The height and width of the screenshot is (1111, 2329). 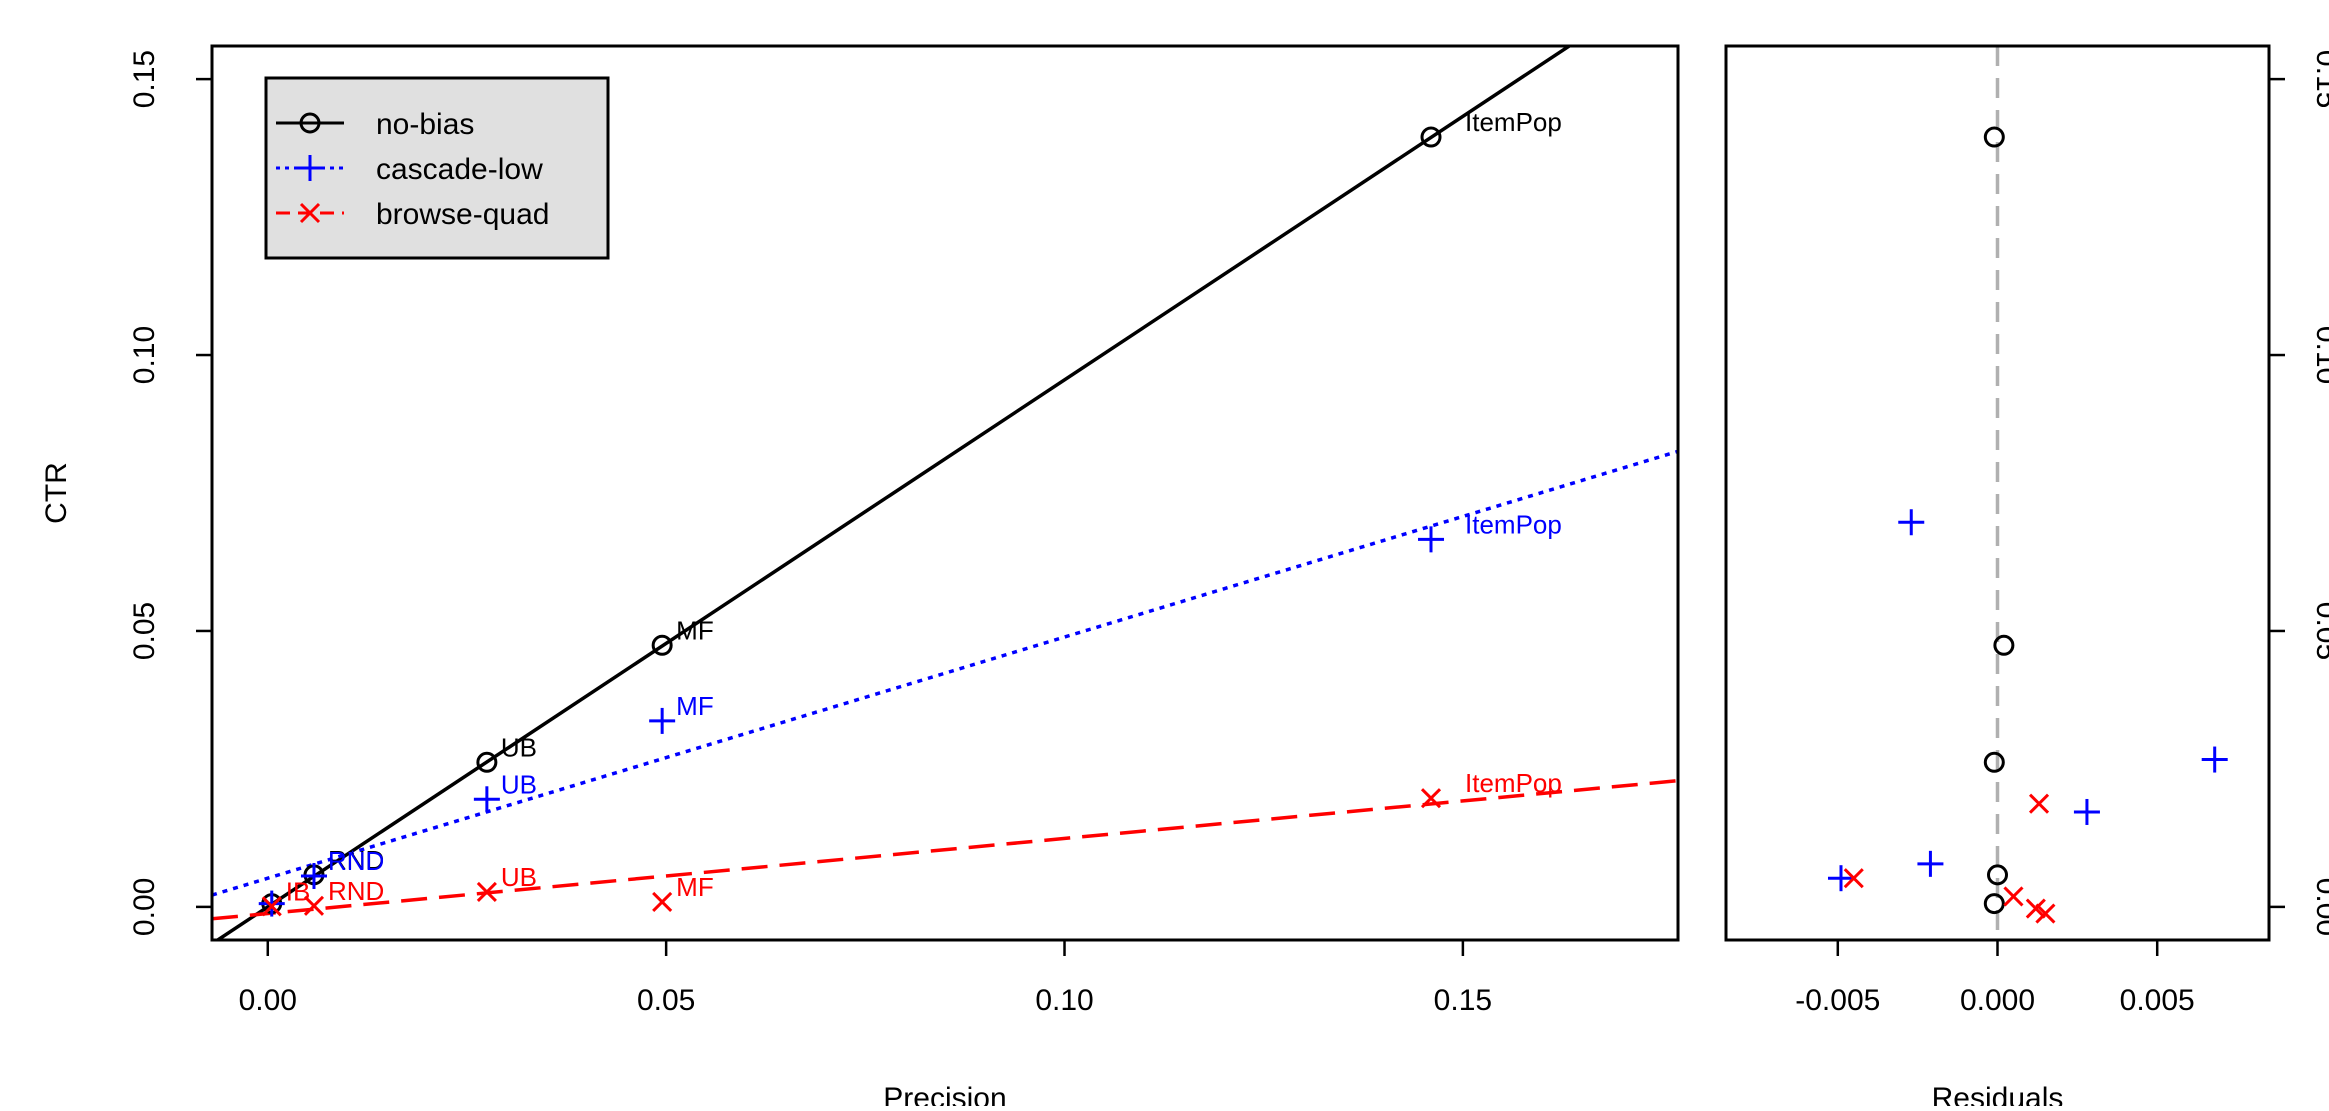 I want to click on y-axis-title: CTR, so click(x=56, y=493).